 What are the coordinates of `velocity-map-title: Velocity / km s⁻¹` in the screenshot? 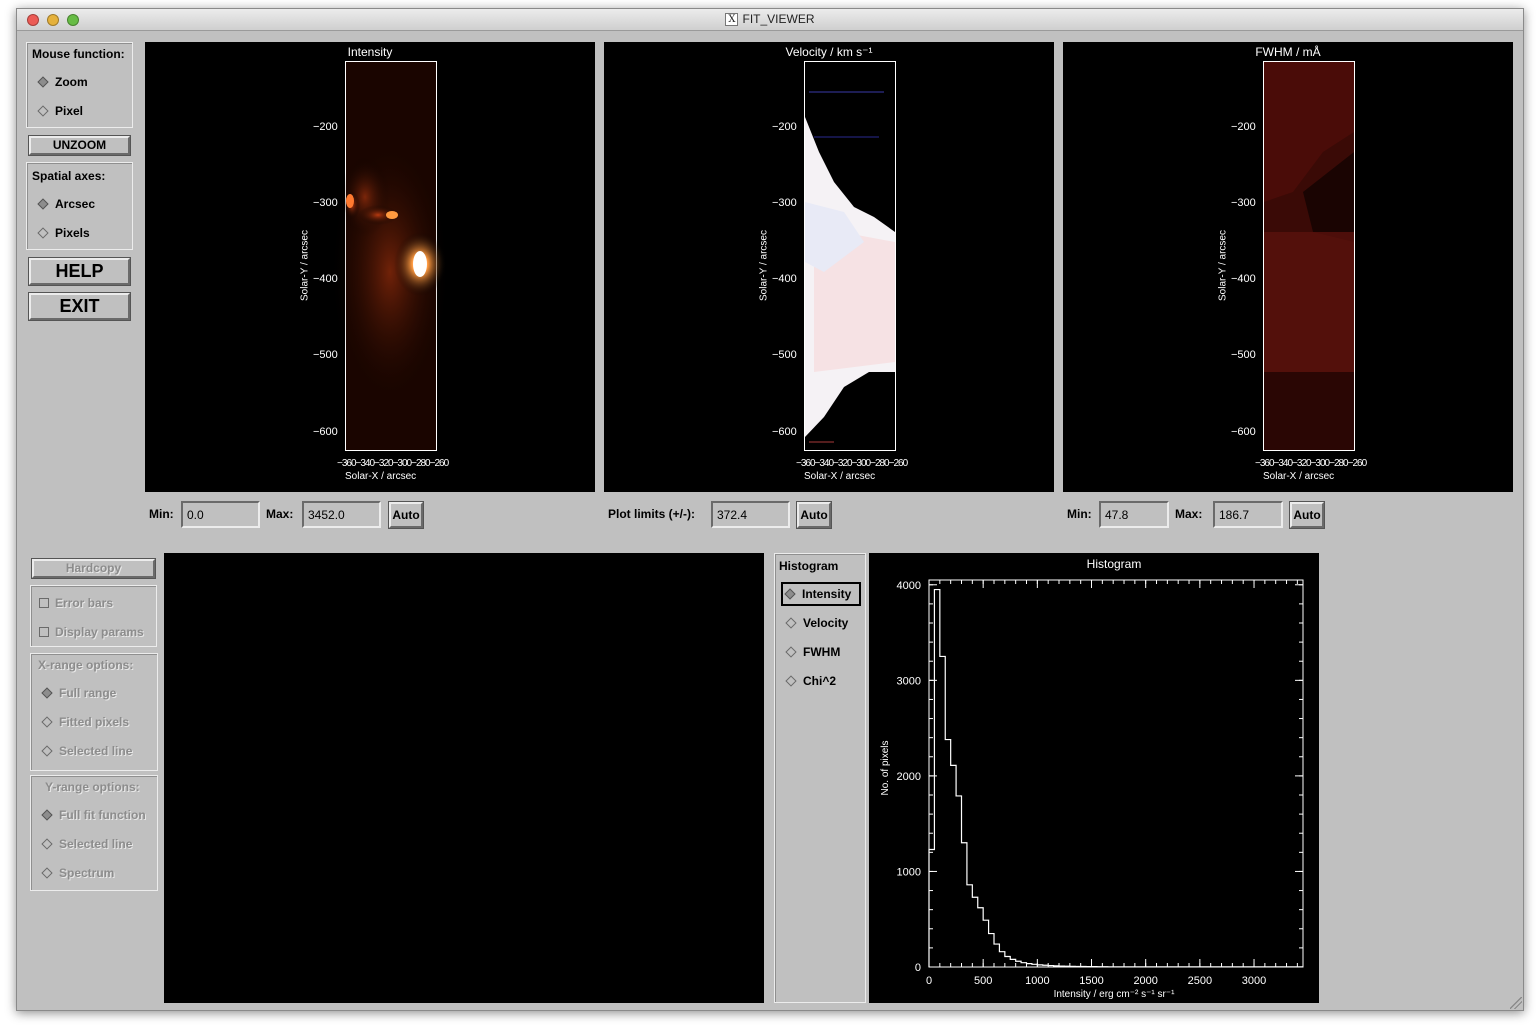 It's located at (829, 52).